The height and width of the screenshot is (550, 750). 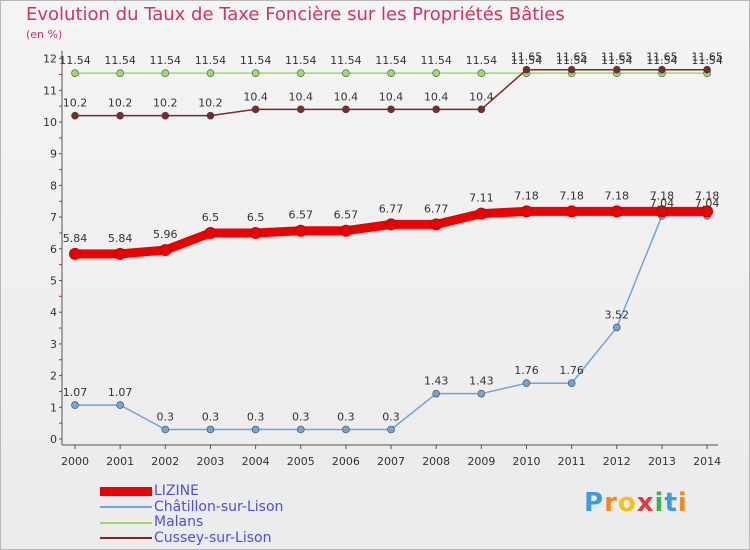 What do you see at coordinates (120, 461) in the screenshot?
I see `x-tick-label: 2001` at bounding box center [120, 461].